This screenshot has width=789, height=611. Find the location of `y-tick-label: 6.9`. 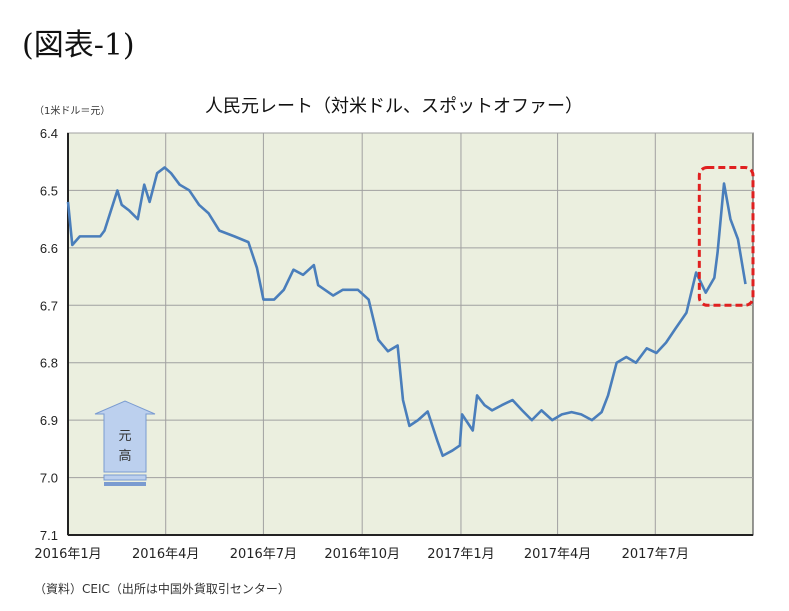

y-tick-label: 6.9 is located at coordinates (49, 420).